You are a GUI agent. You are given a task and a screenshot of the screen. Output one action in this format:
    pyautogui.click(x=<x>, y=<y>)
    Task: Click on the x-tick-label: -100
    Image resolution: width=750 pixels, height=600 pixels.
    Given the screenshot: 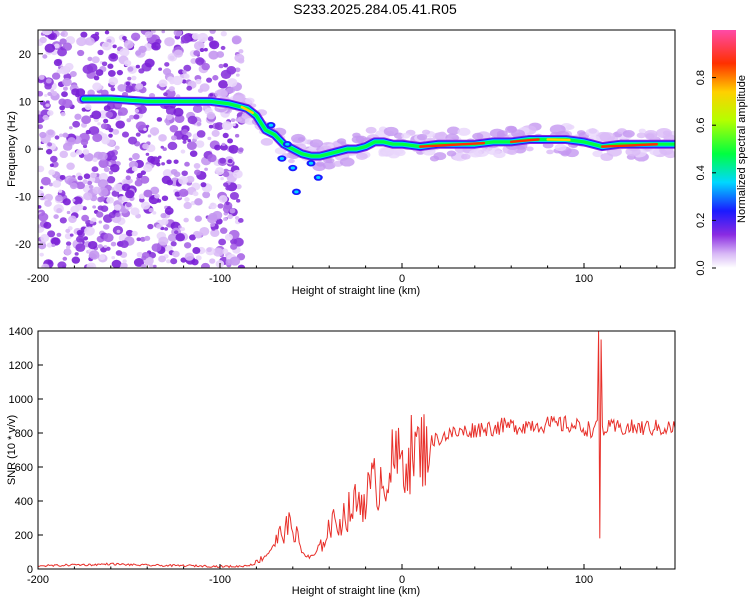 What is the action you would take?
    pyautogui.click(x=220, y=580)
    